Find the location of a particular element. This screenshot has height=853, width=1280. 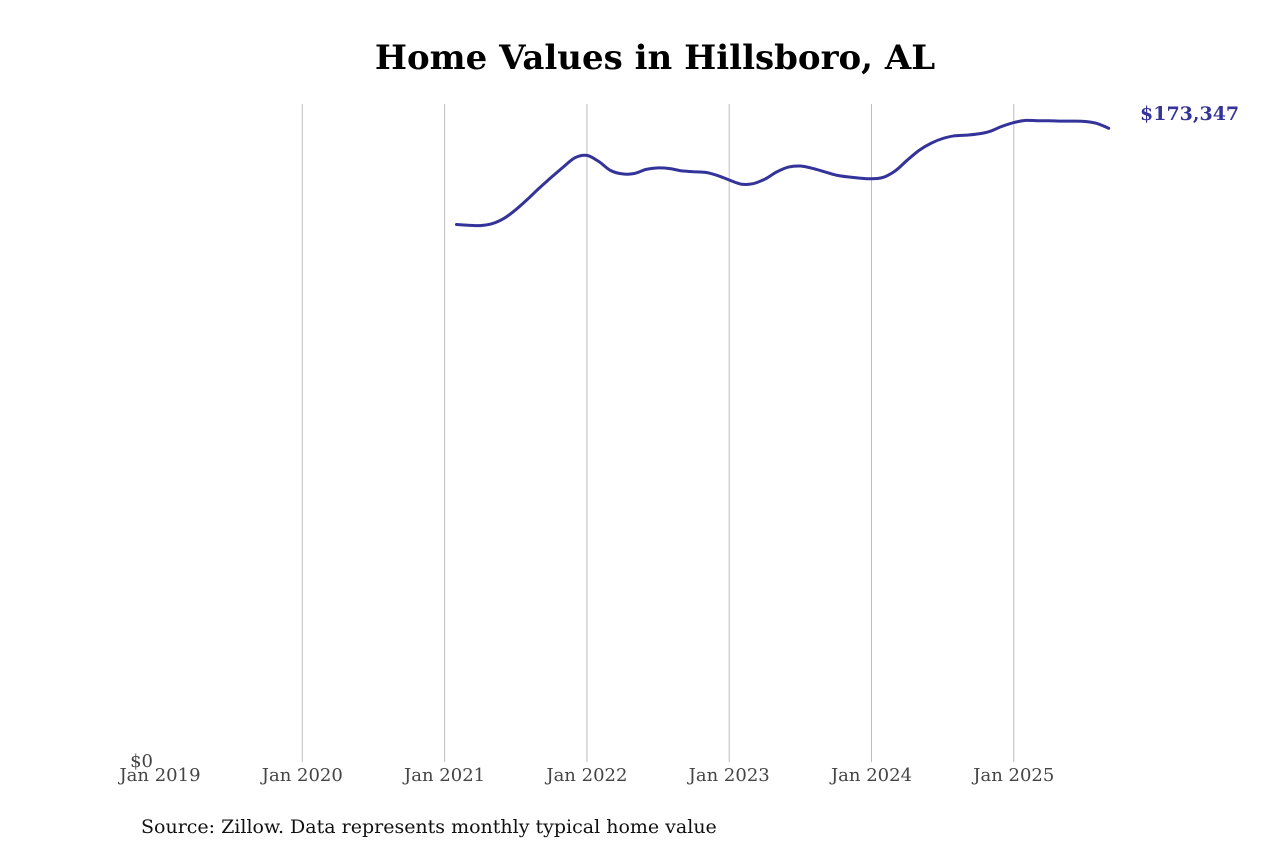

chart-title: Home Values in Hillsboro, AL is located at coordinates (655, 58).